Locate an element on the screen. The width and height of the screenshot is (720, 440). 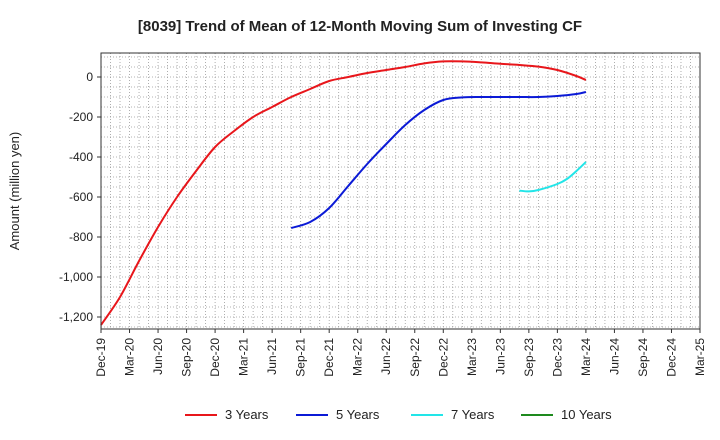
y-tick-label: -1,000 is located at coordinates (76, 277).